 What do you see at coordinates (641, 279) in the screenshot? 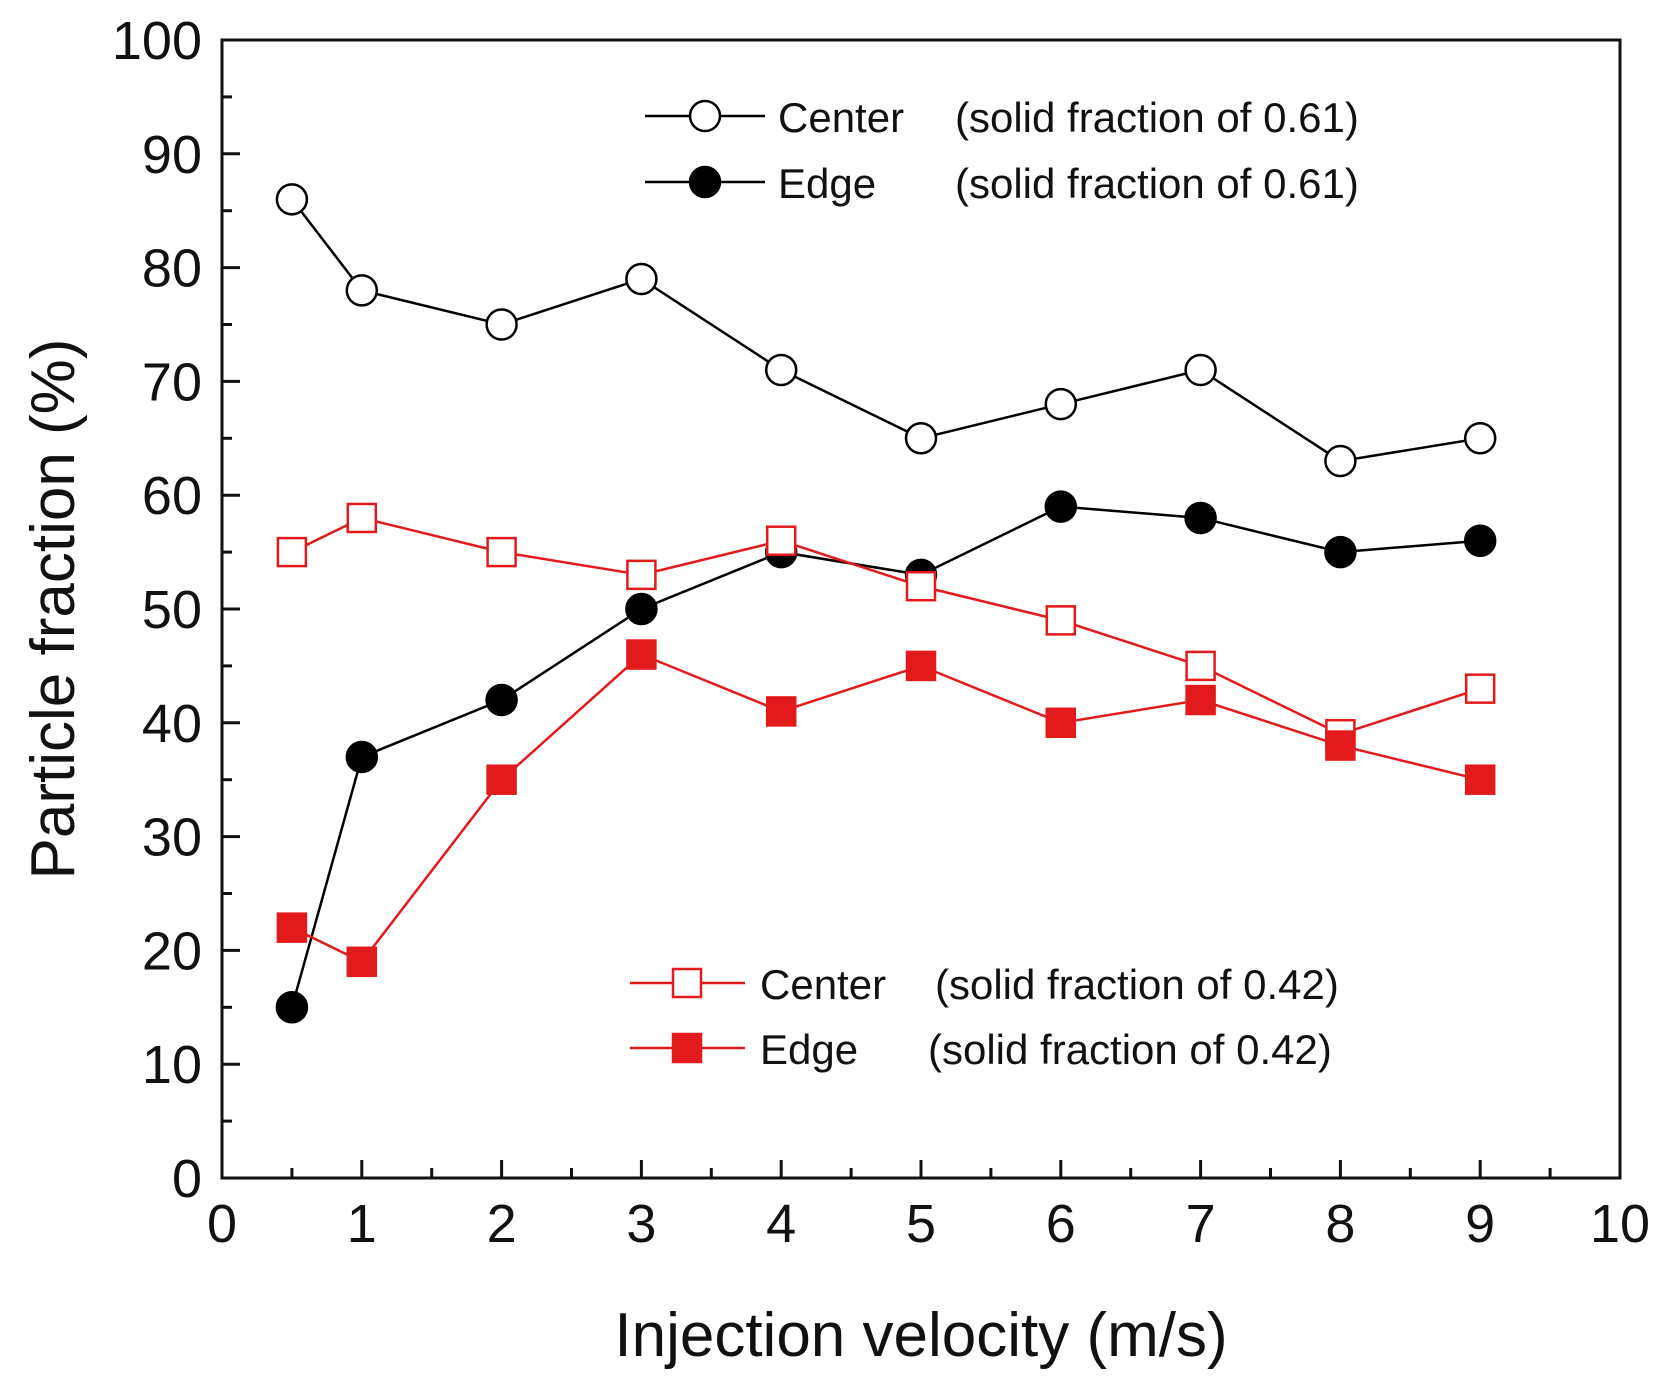
I see `data-point-s0-p3` at bounding box center [641, 279].